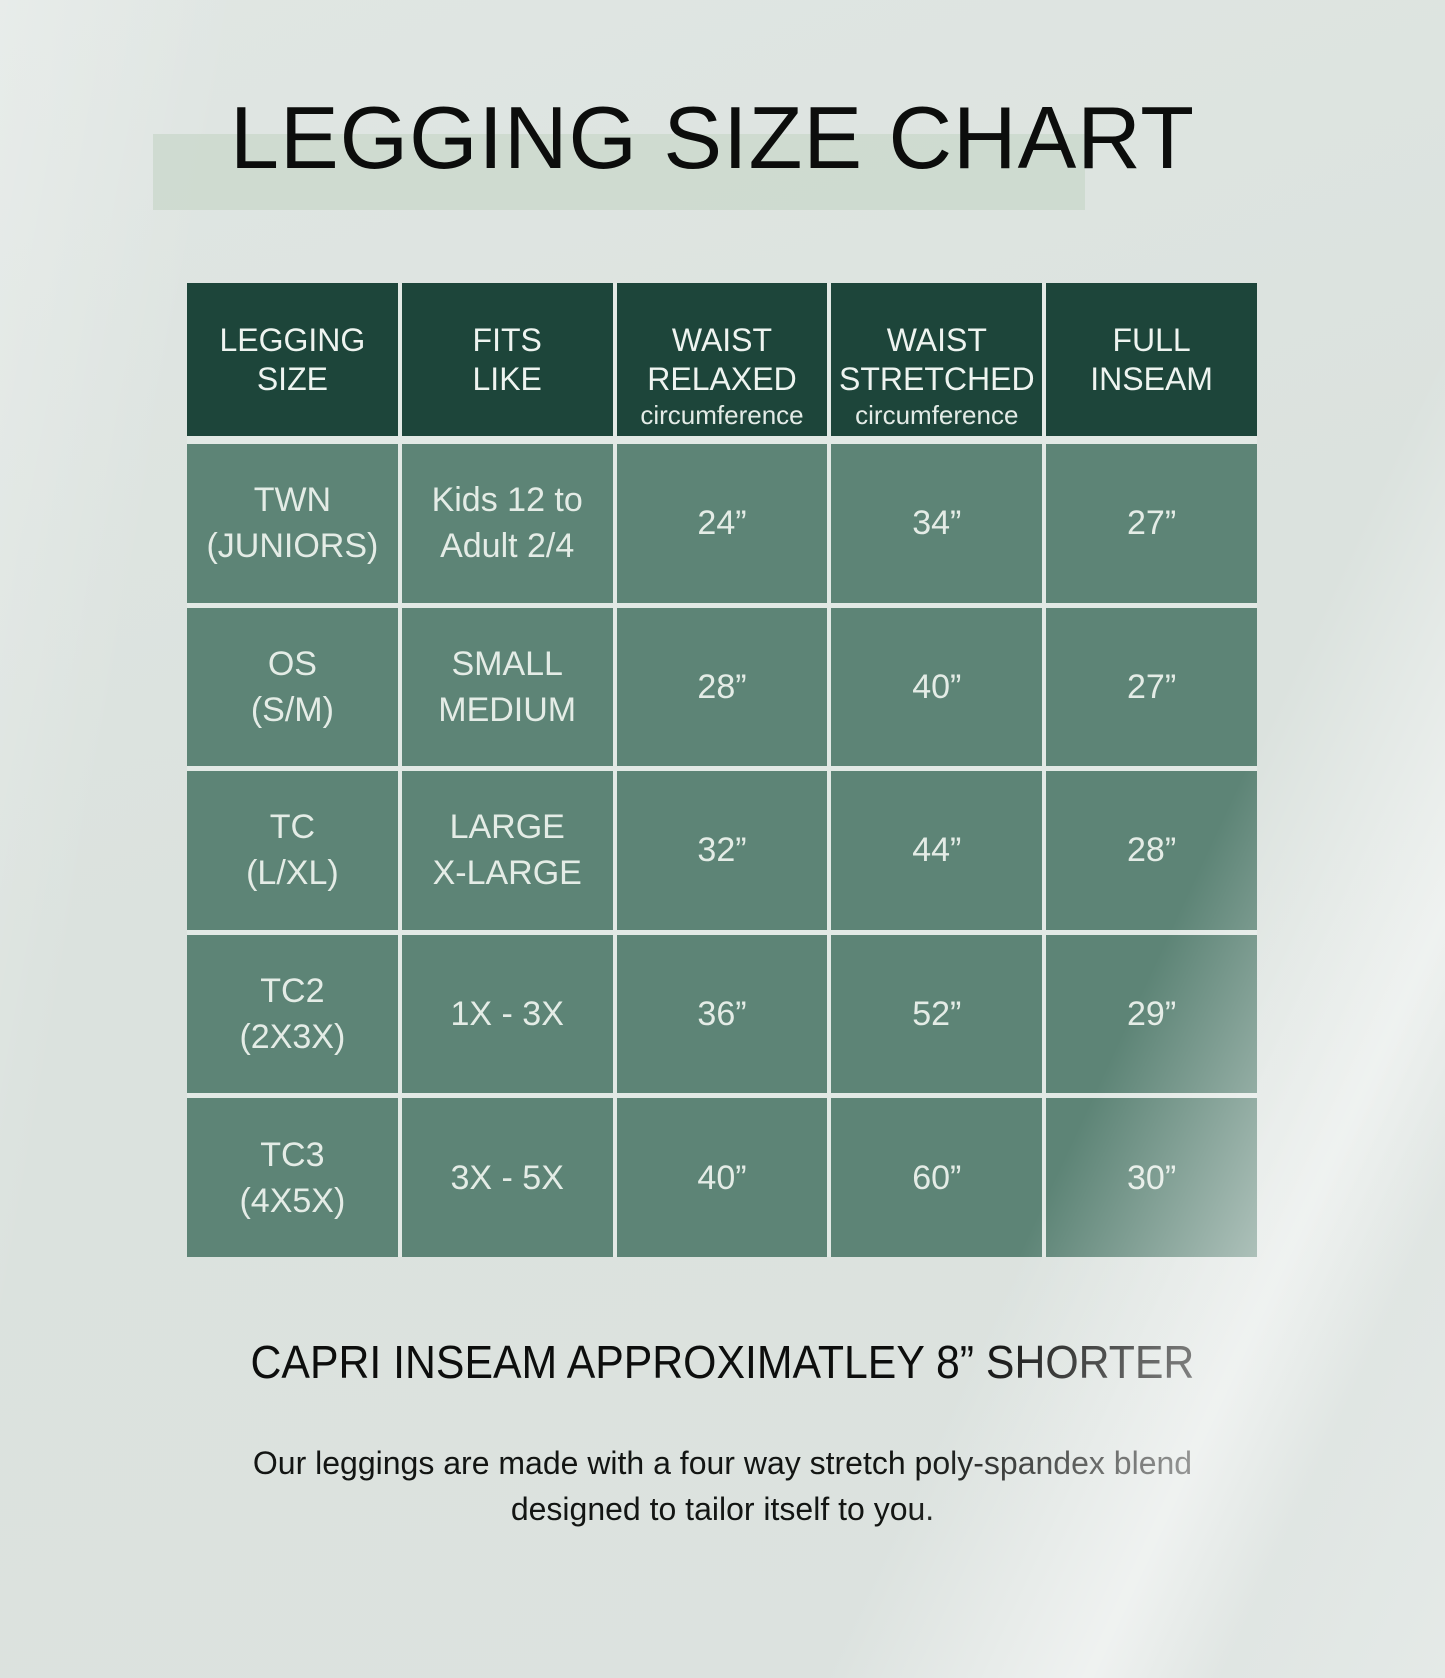 The height and width of the screenshot is (1678, 1445). I want to click on measurement-value: 32”, so click(722, 850).